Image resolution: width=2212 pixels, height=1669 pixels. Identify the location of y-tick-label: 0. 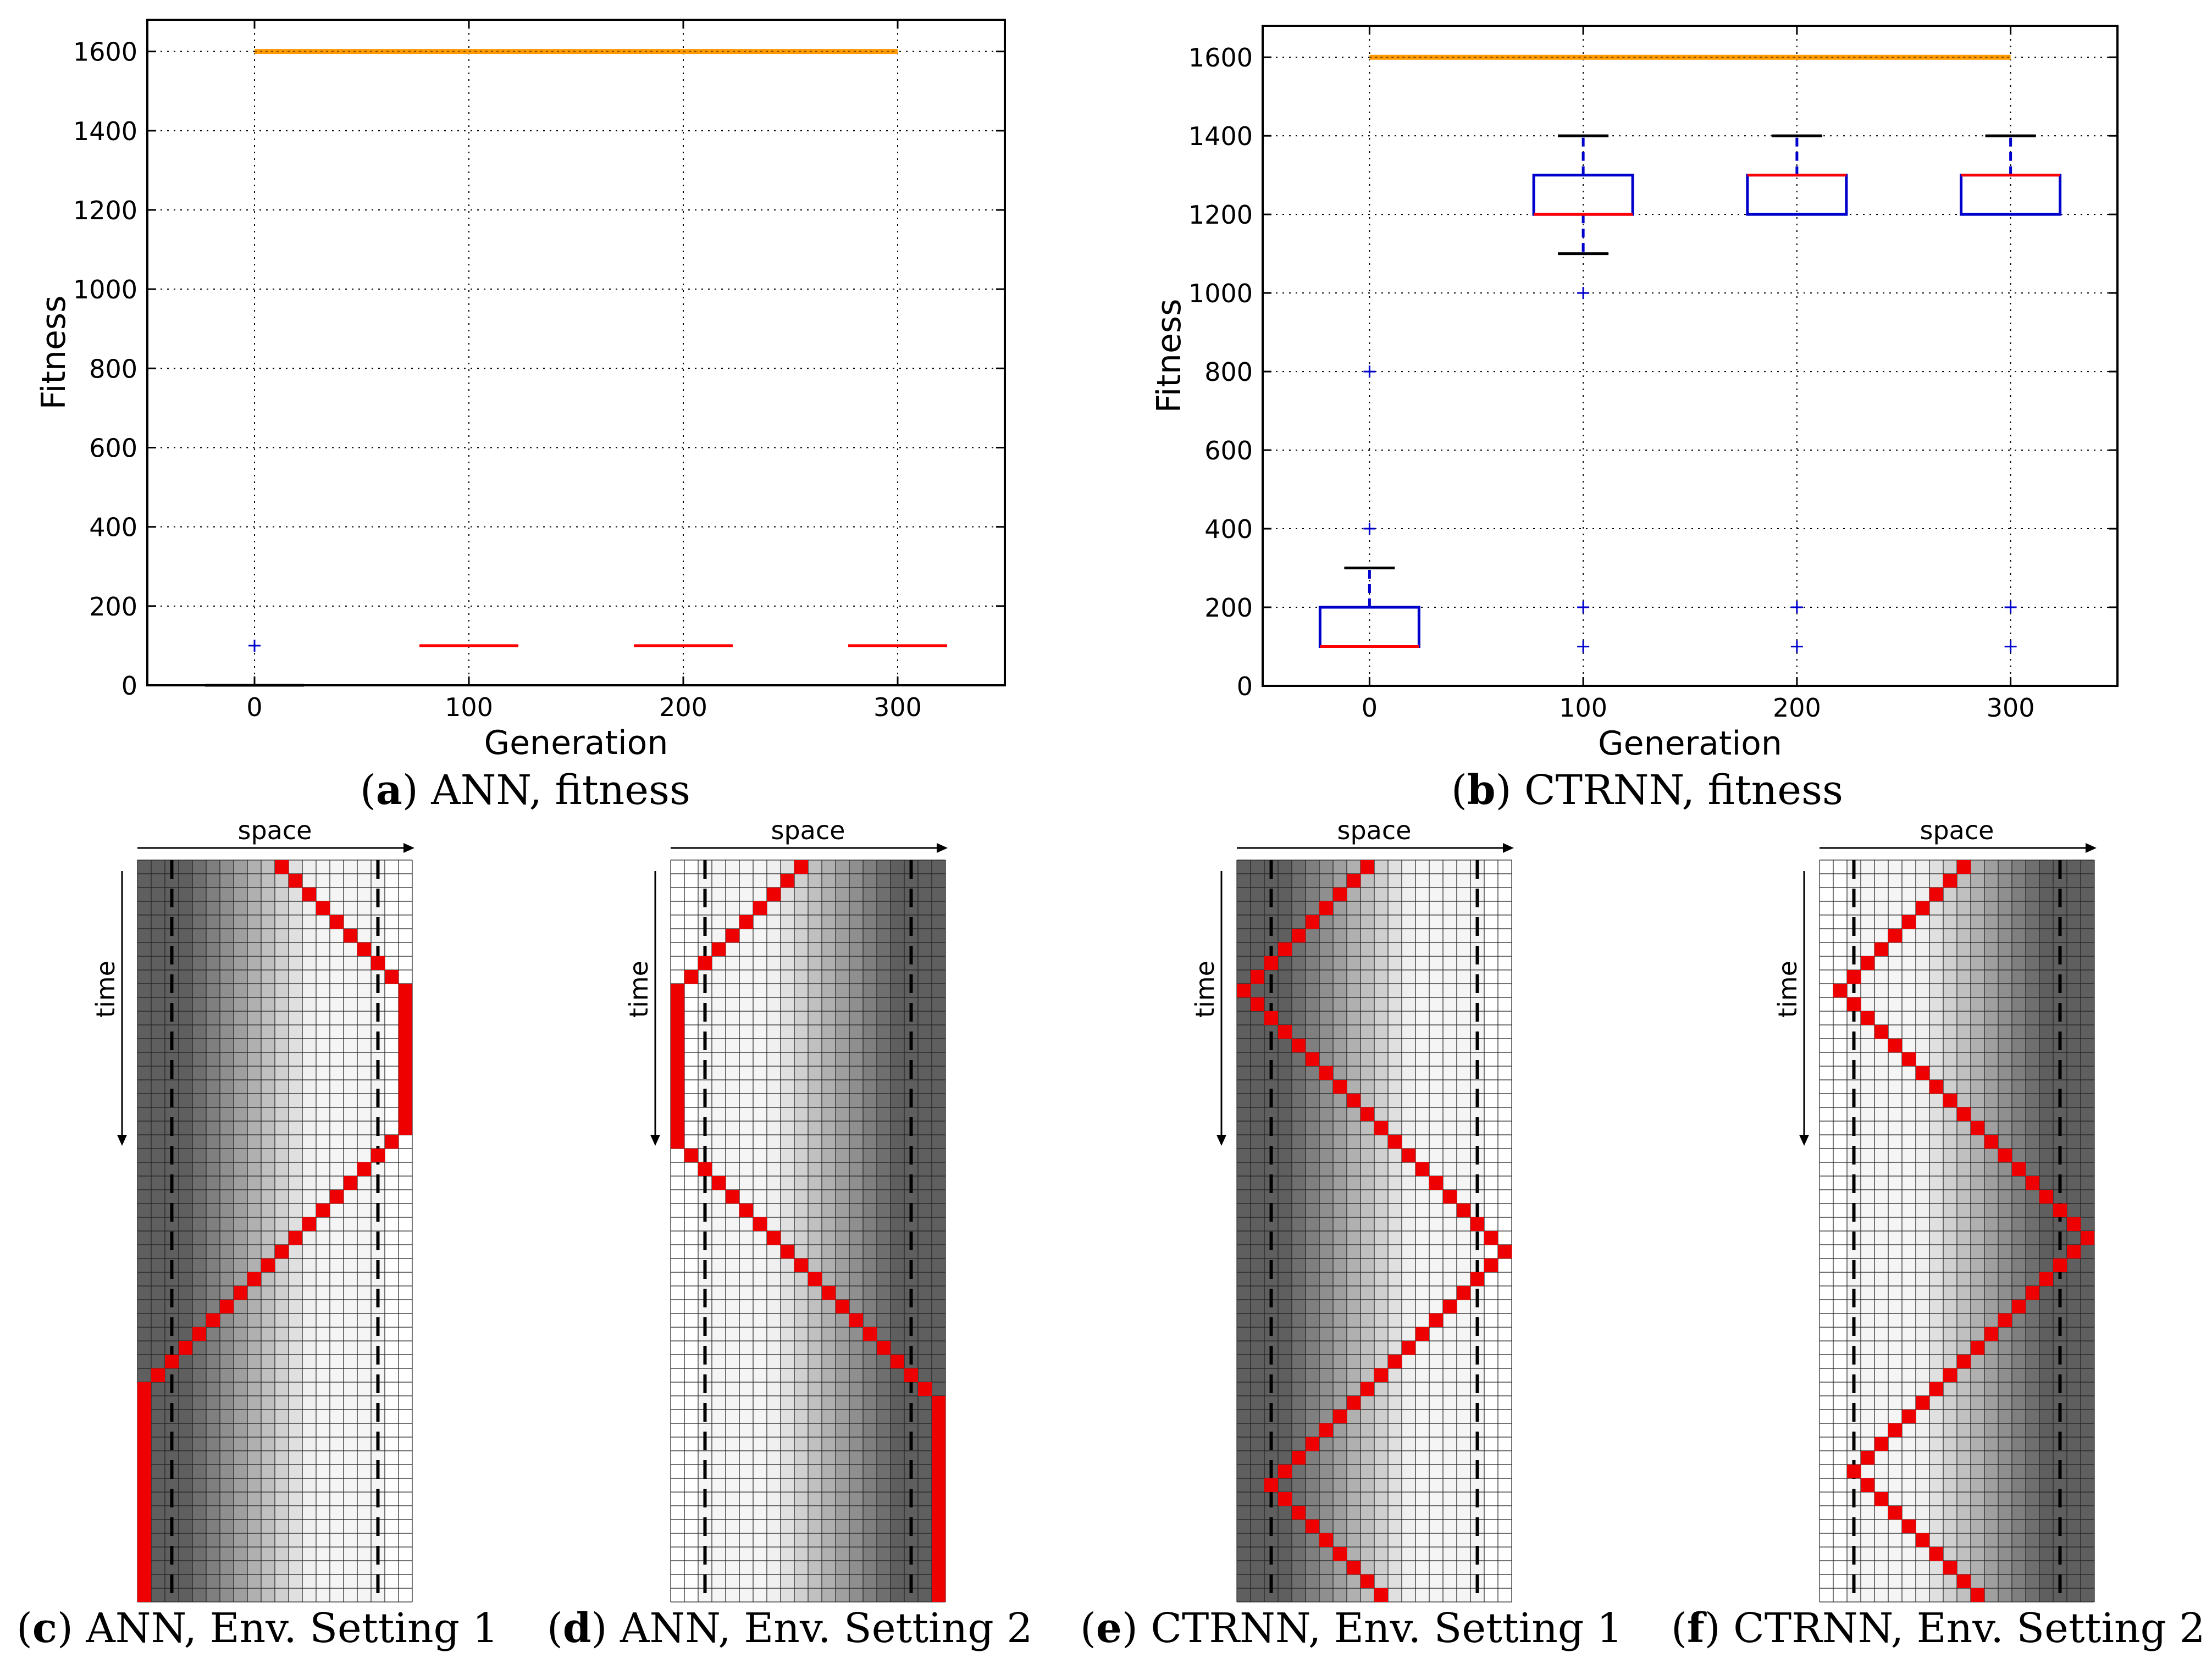
(129, 686).